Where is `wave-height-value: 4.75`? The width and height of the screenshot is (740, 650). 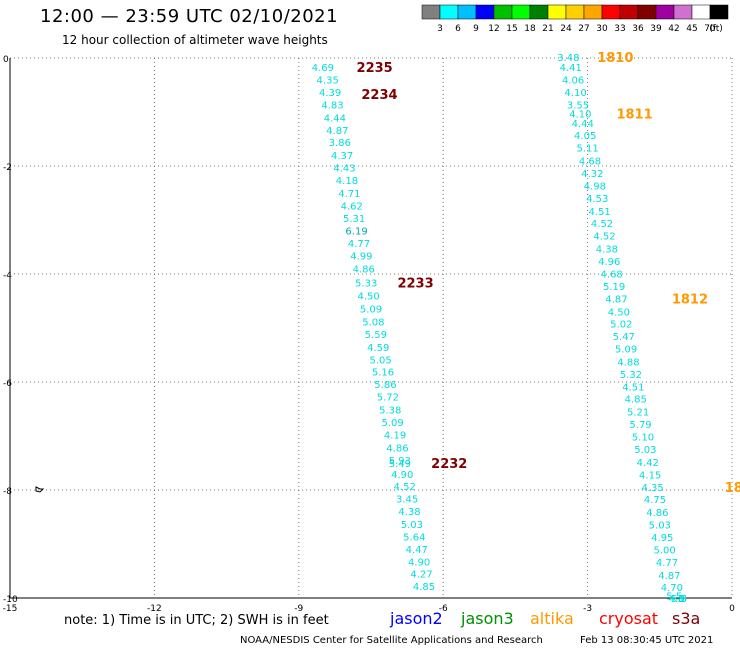 wave-height-value: 4.75 is located at coordinates (655, 500).